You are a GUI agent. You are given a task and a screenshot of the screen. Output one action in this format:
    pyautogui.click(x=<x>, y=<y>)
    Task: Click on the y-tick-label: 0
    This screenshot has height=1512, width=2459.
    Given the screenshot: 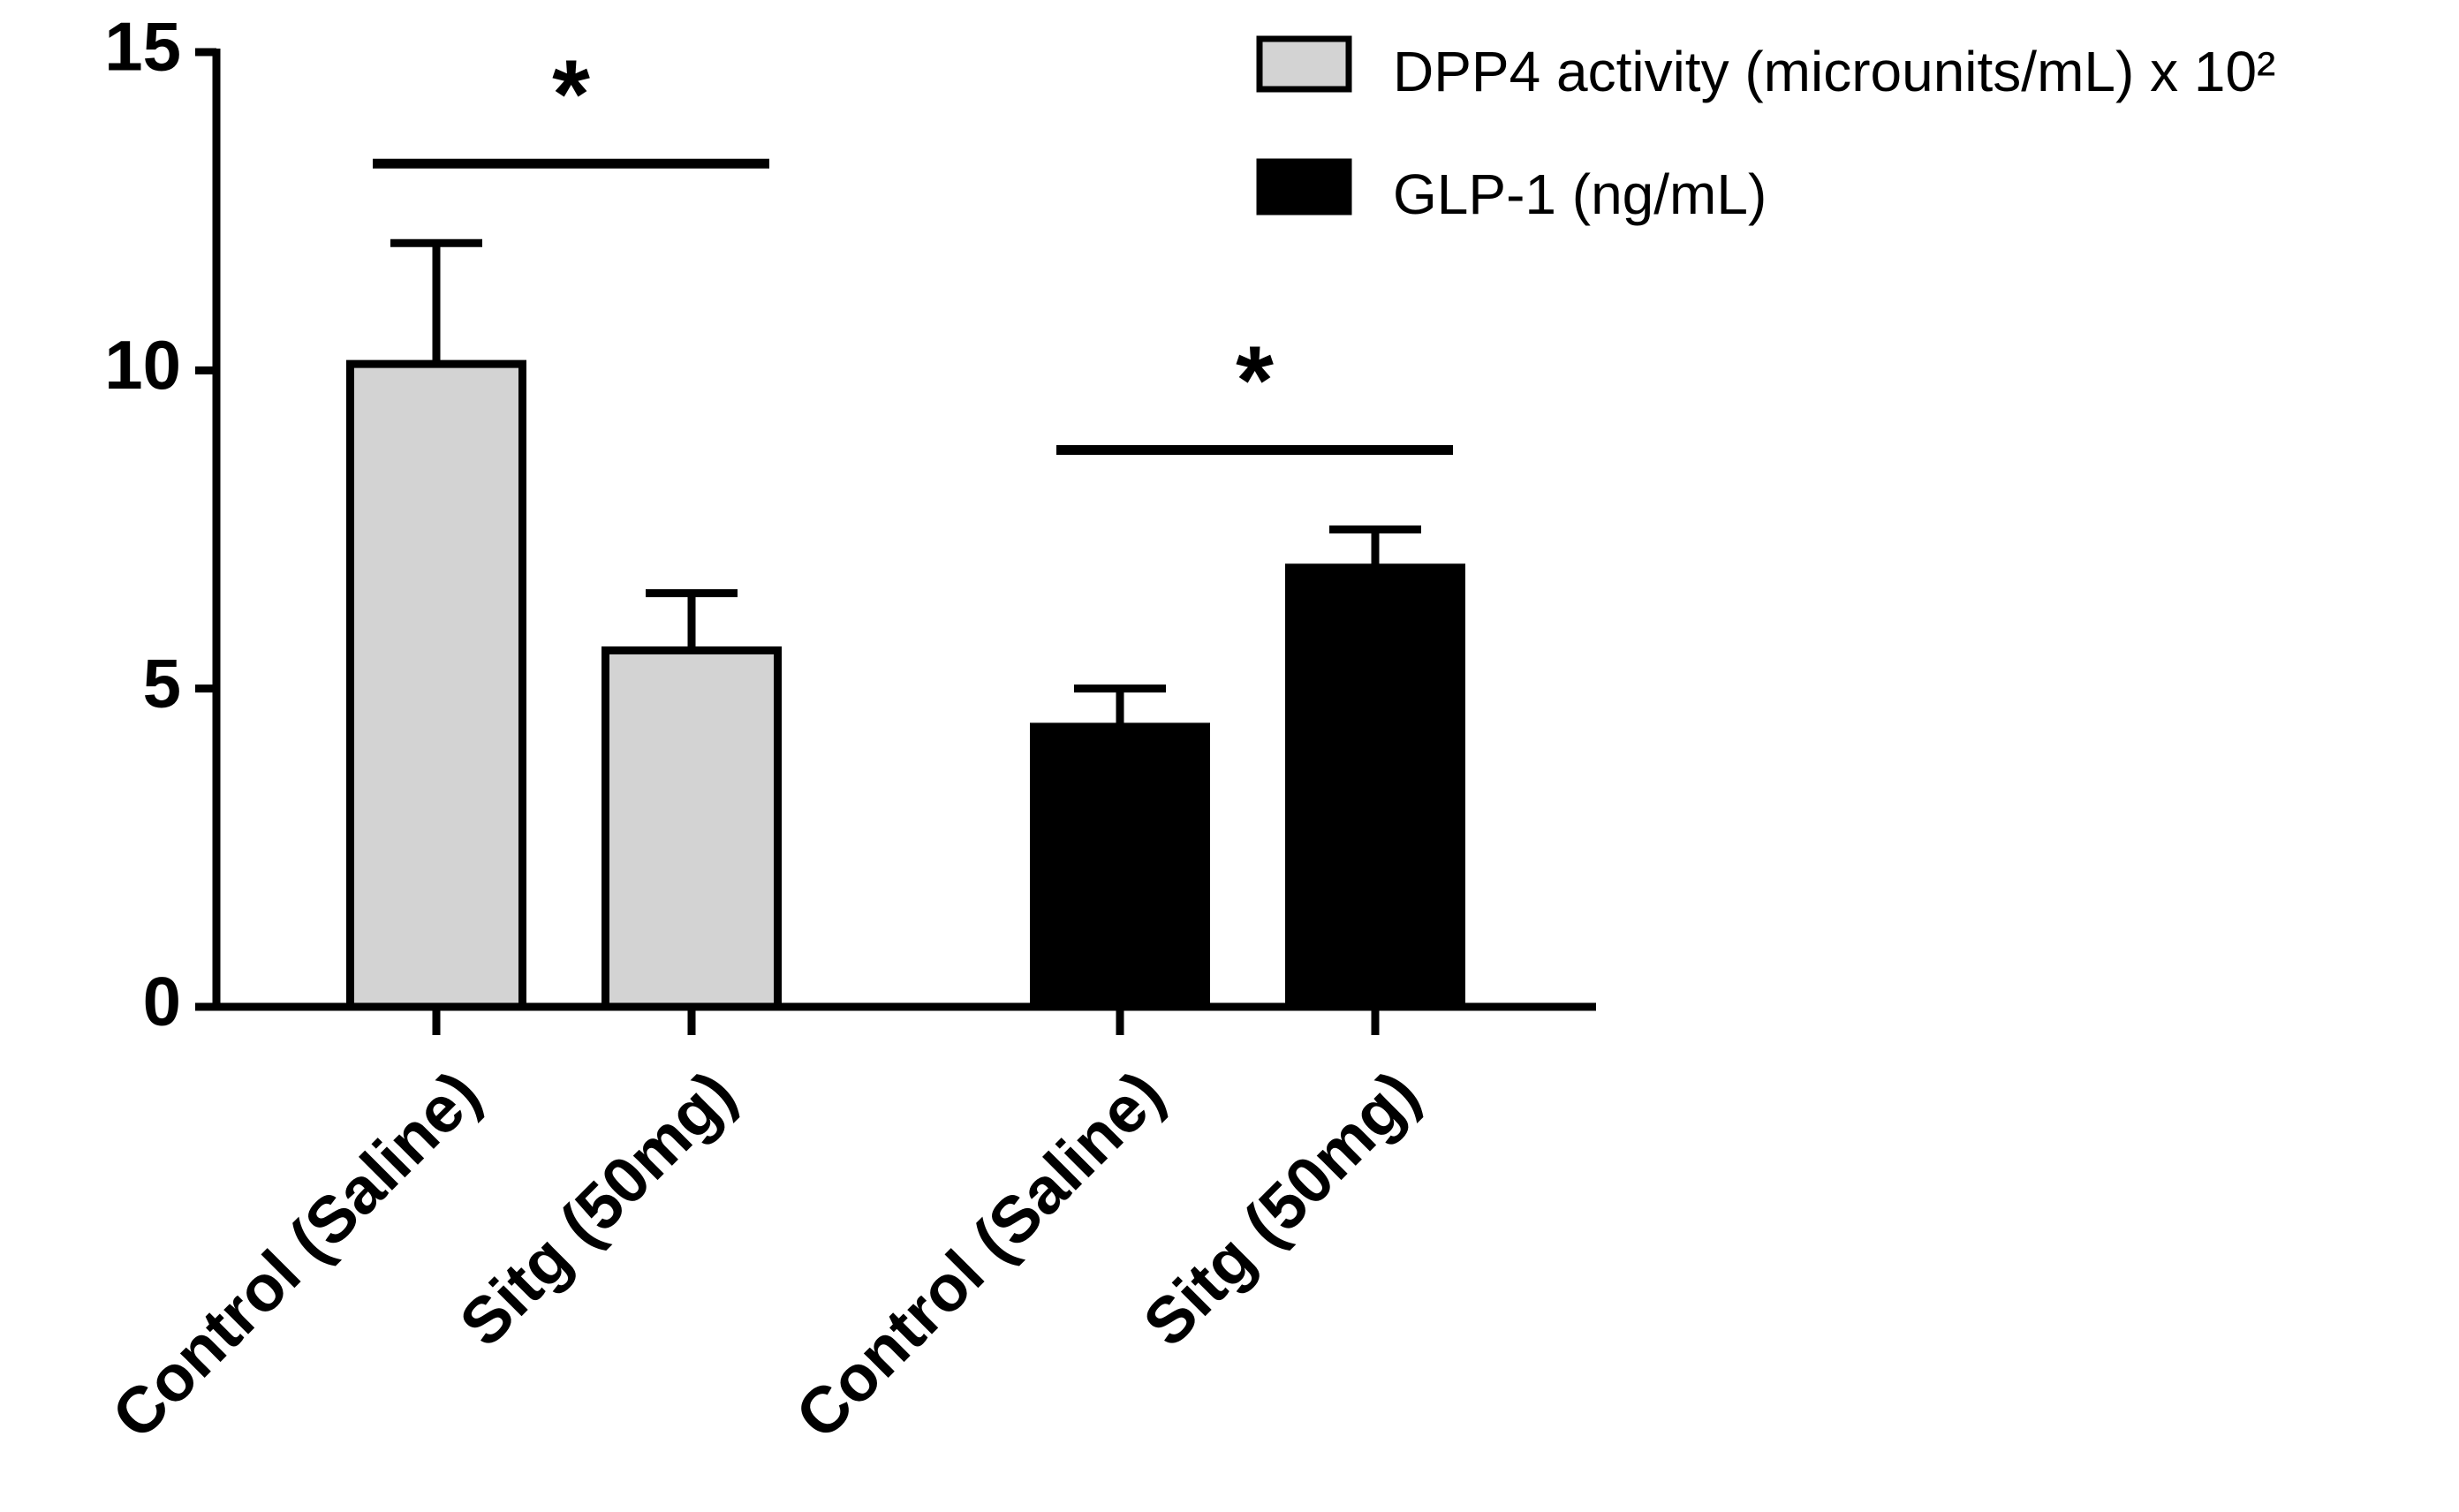 What is the action you would take?
    pyautogui.click(x=162, y=1002)
    